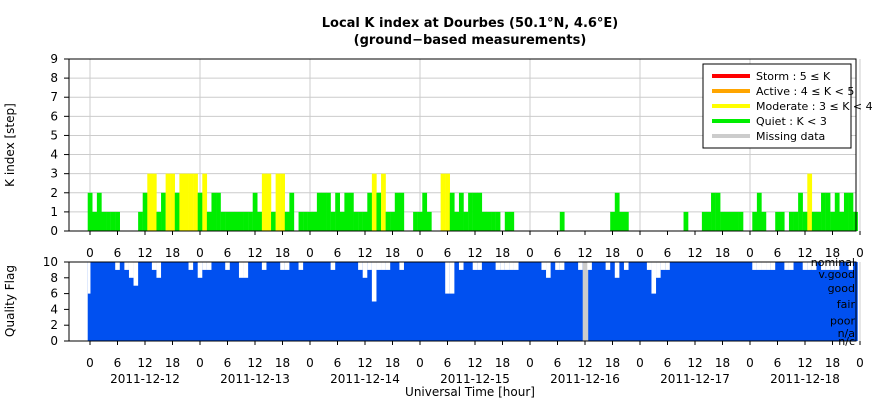  I want to click on q-y-axis-label: Quality Flag, so click(10, 301).